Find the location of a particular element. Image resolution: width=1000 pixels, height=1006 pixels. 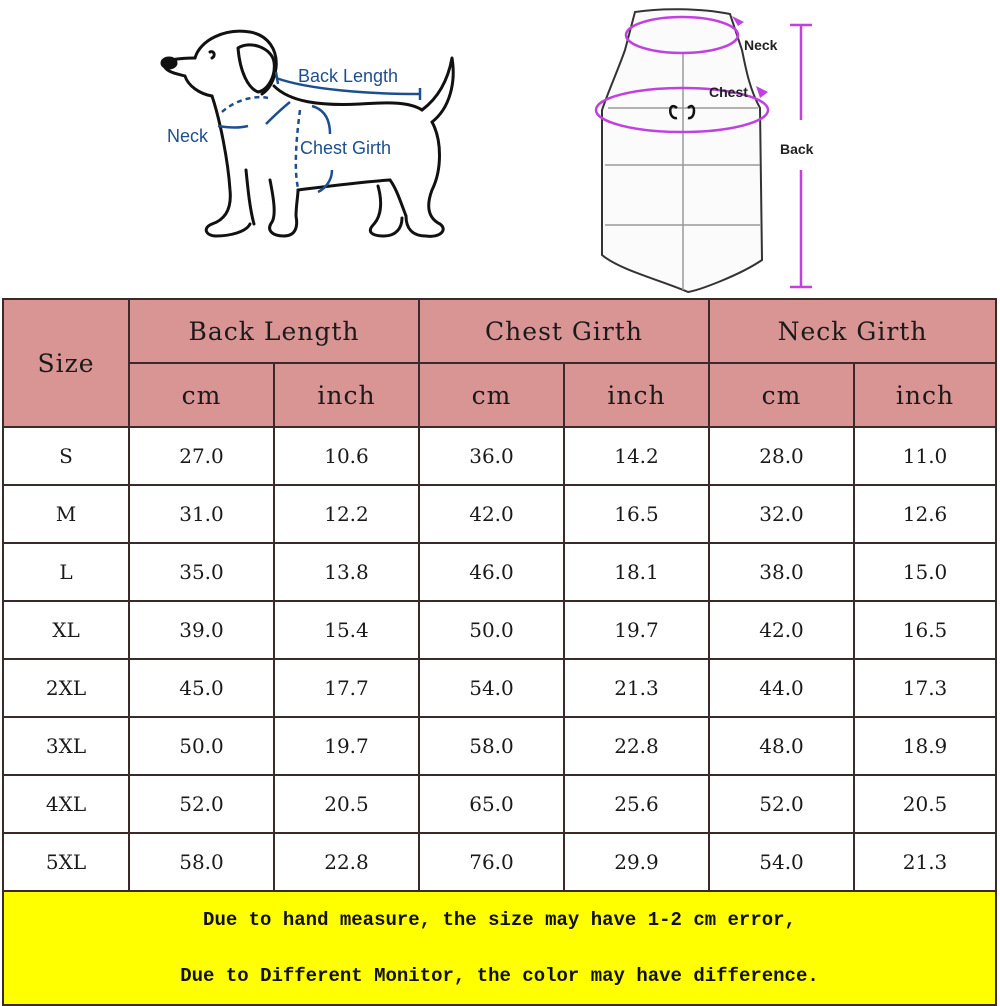

table-row: 3XL 50.0 19.7 58.0 22.8 48.0 18.9 is located at coordinates (500, 746).